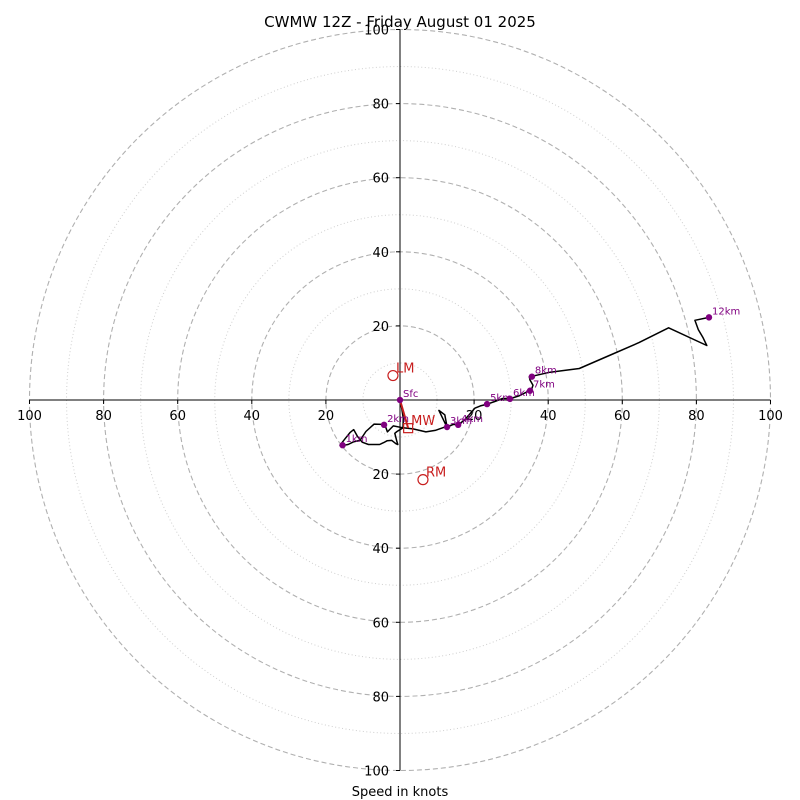 This screenshot has width=800, height=800. I want to click on storm-motion-MW-label: MW, so click(423, 421).